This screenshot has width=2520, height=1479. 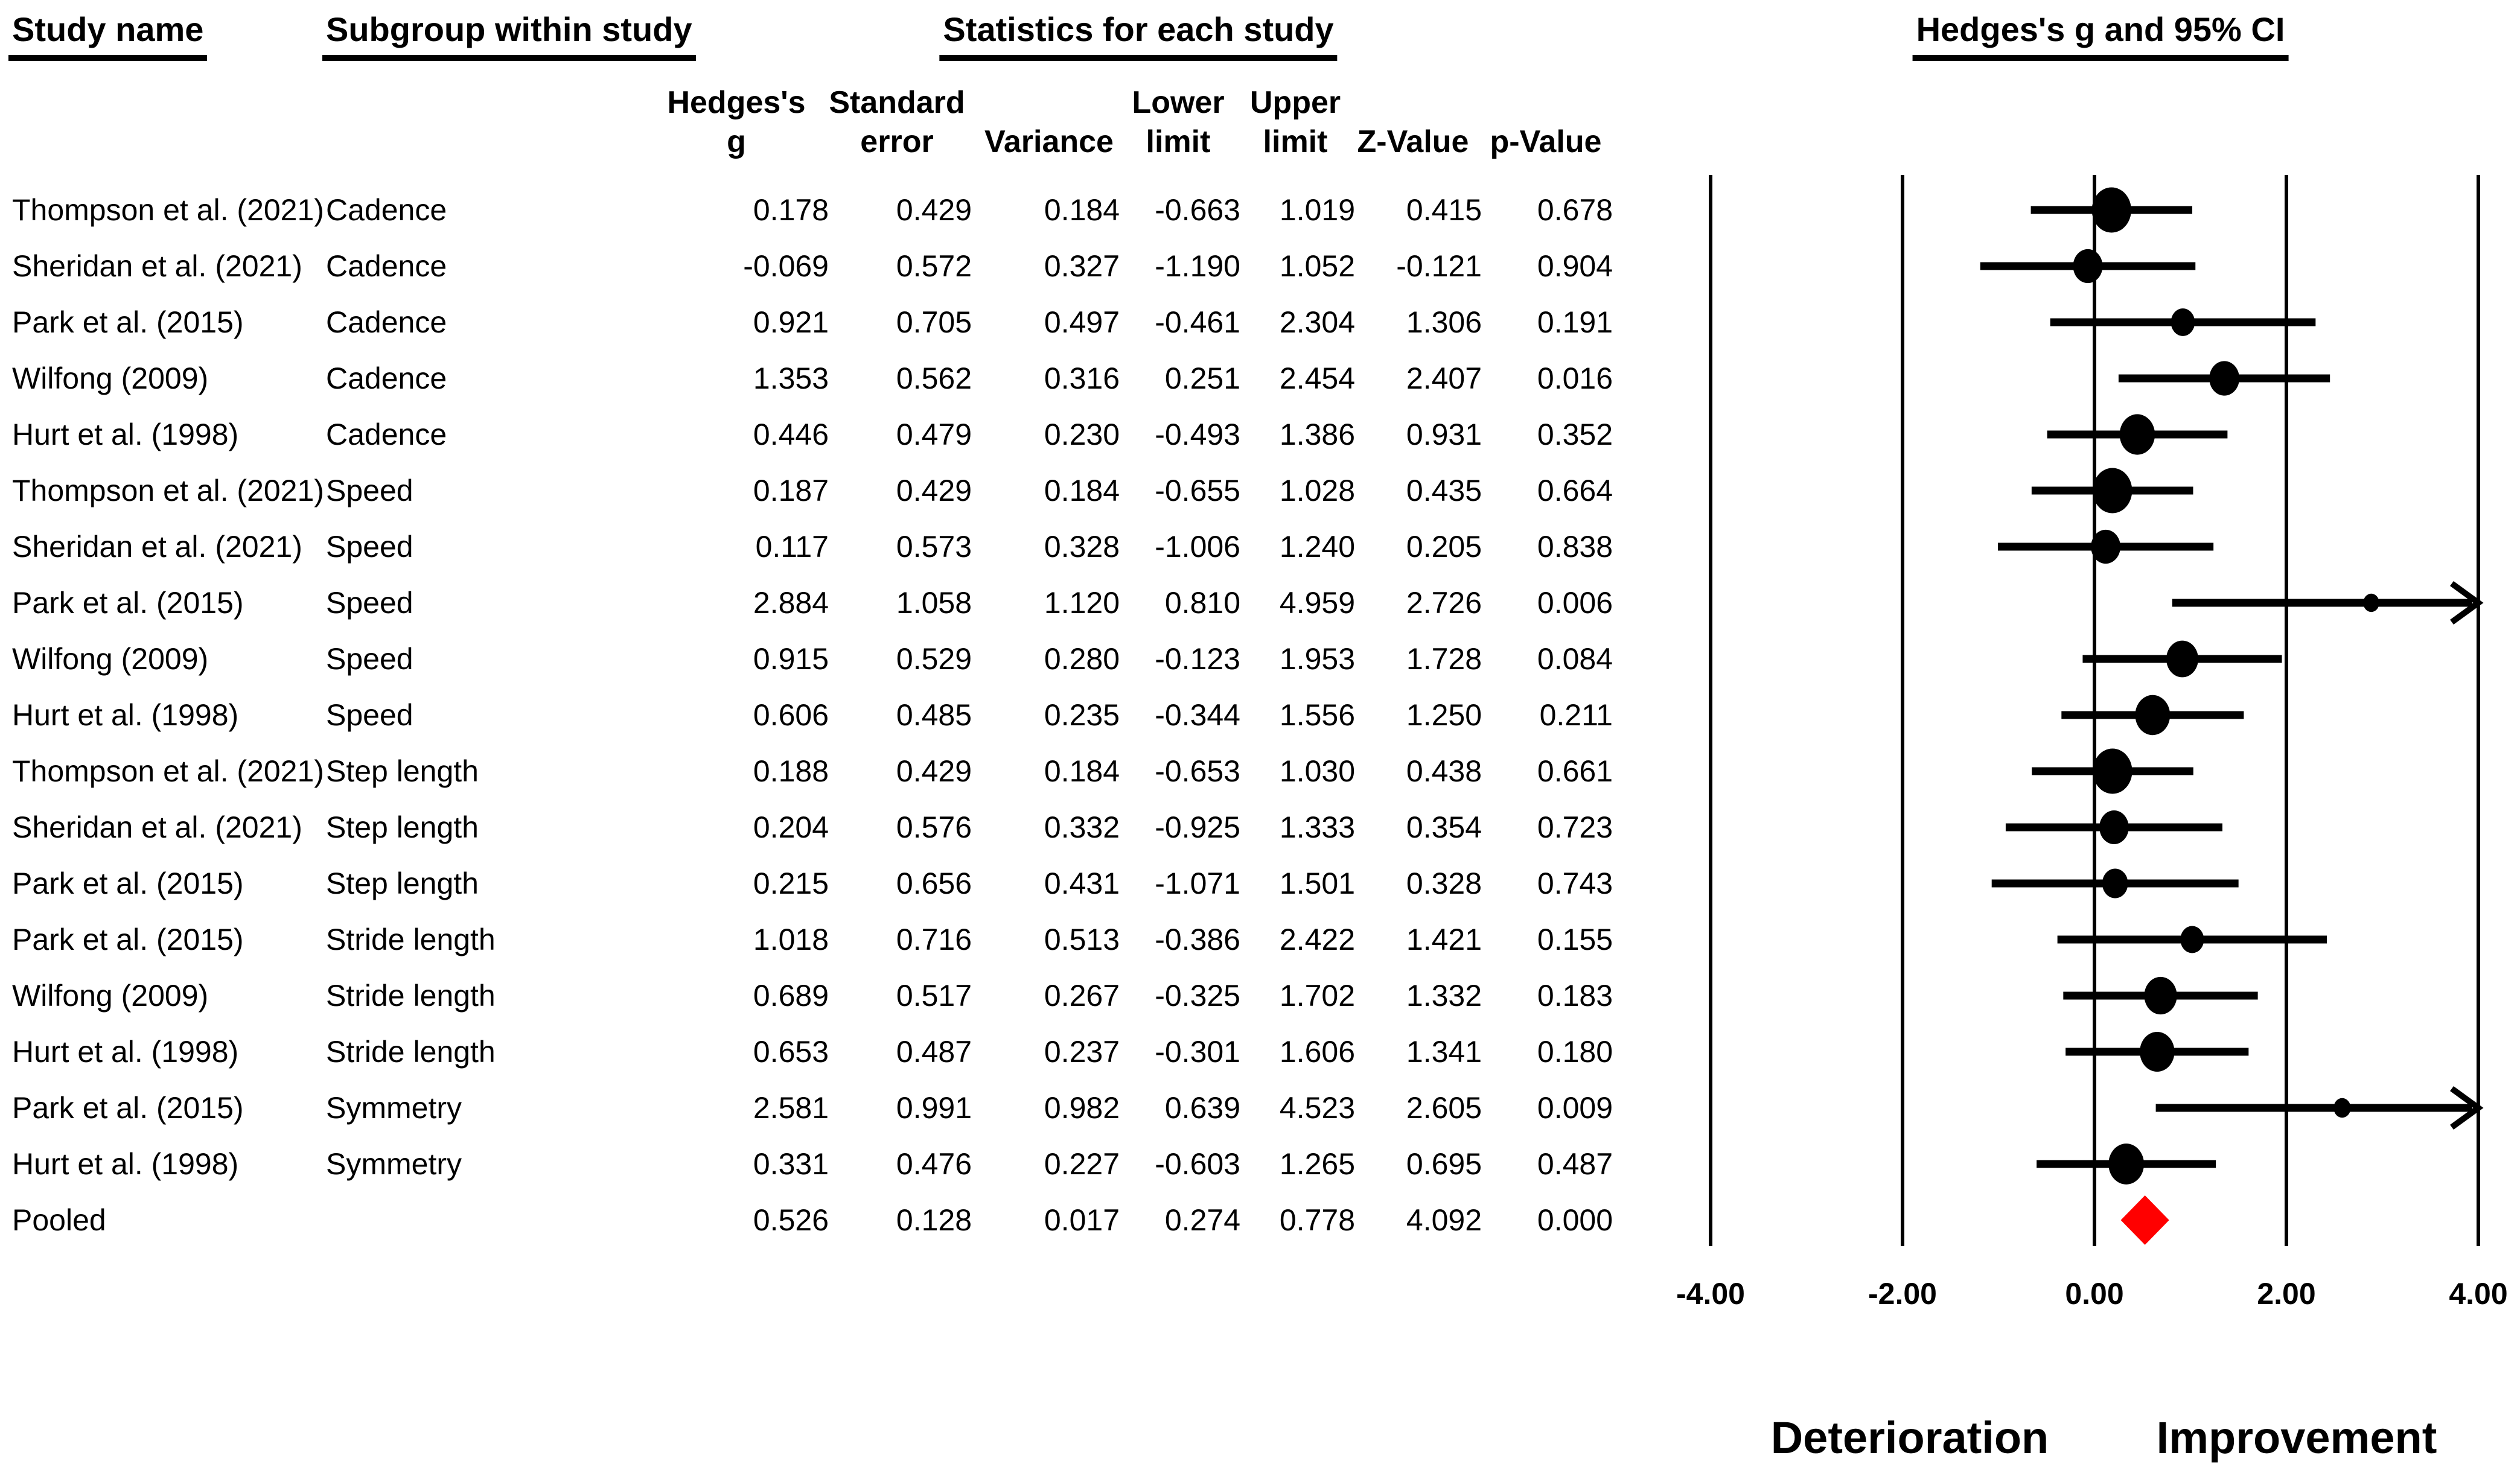 What do you see at coordinates (1444, 1052) in the screenshot?
I see `z-value-cell: 1.341` at bounding box center [1444, 1052].